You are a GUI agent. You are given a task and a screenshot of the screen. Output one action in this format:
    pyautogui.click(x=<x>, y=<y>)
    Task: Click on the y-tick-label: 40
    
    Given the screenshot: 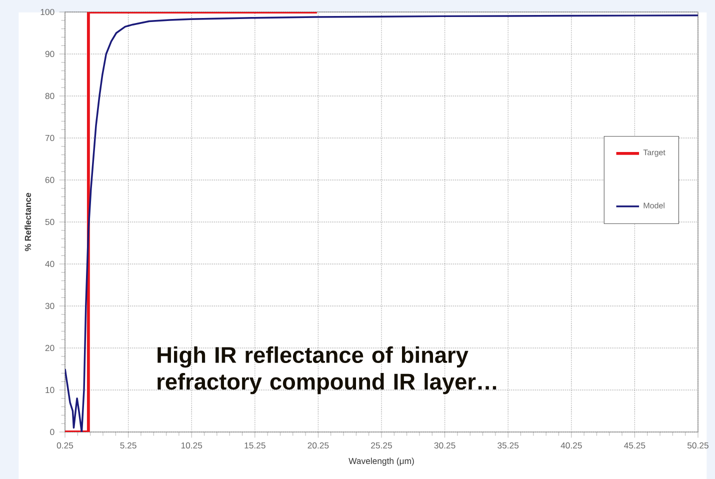 What is the action you would take?
    pyautogui.click(x=49, y=264)
    